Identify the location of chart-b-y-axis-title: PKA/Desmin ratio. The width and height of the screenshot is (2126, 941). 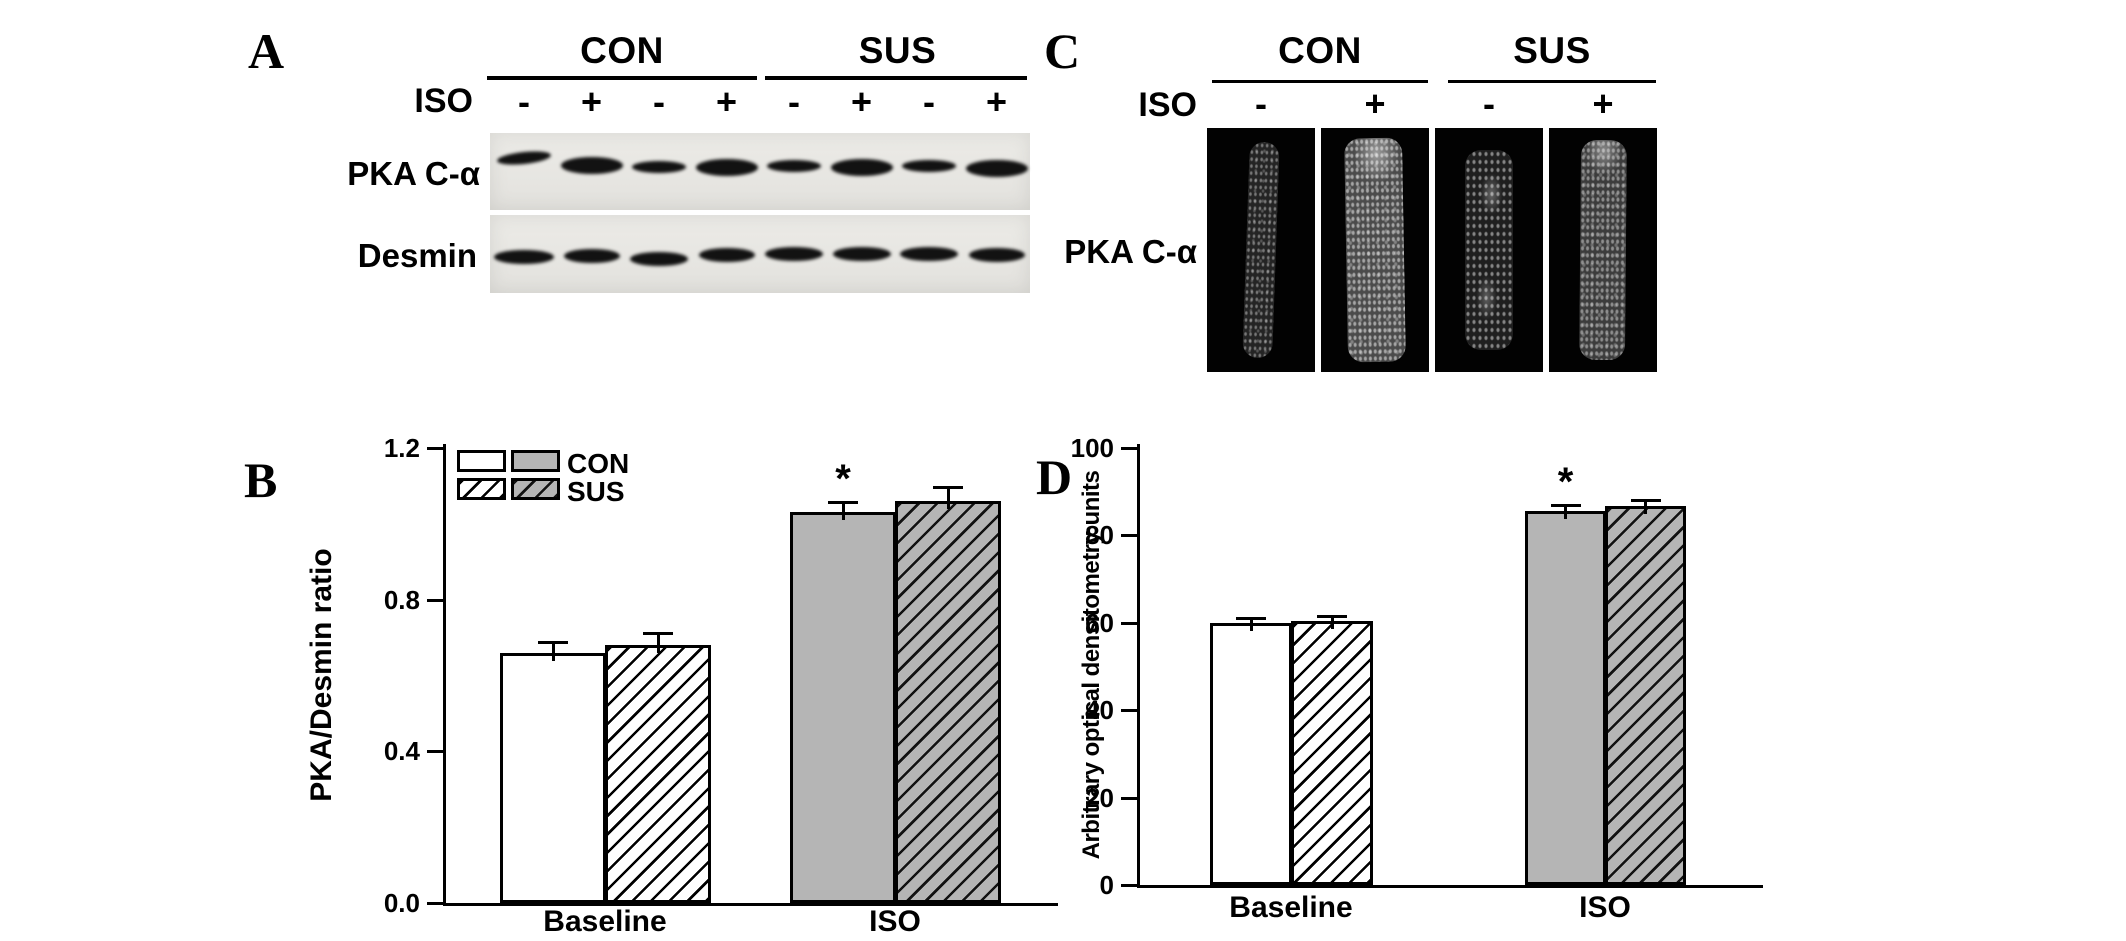
(321, 675).